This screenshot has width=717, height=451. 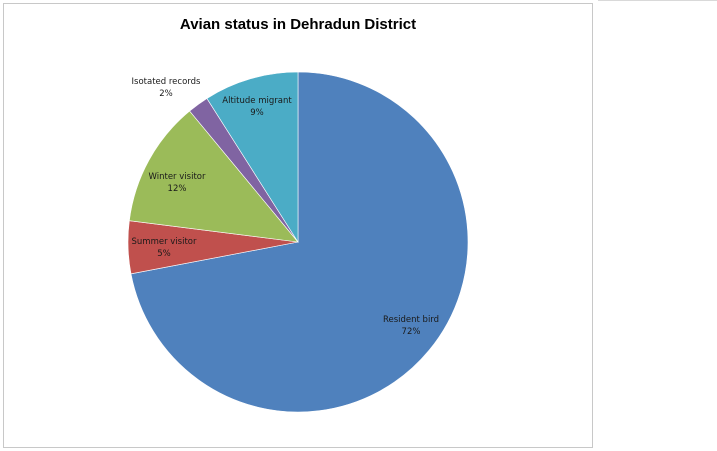 What do you see at coordinates (164, 248) in the screenshot?
I see `slice-label-summer-visitor: Summer visitor 5%` at bounding box center [164, 248].